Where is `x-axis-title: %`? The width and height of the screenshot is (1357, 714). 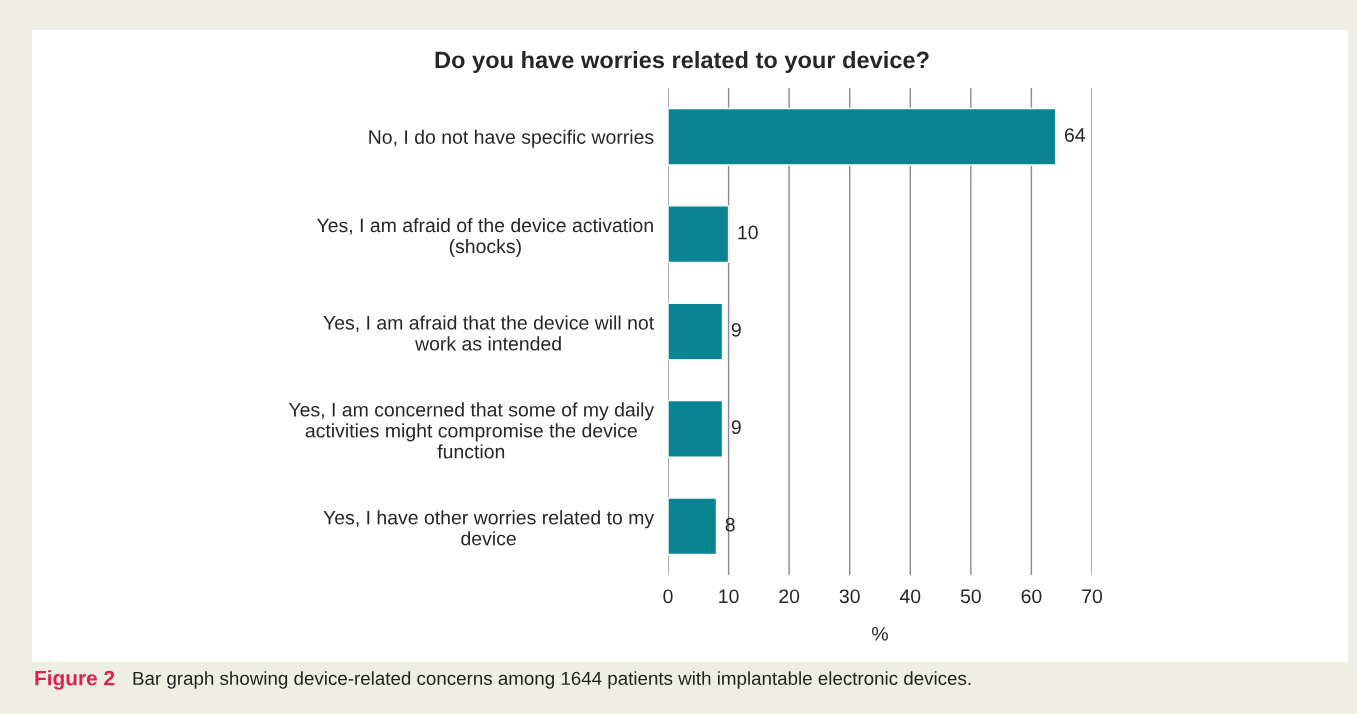
x-axis-title: % is located at coordinates (880, 634).